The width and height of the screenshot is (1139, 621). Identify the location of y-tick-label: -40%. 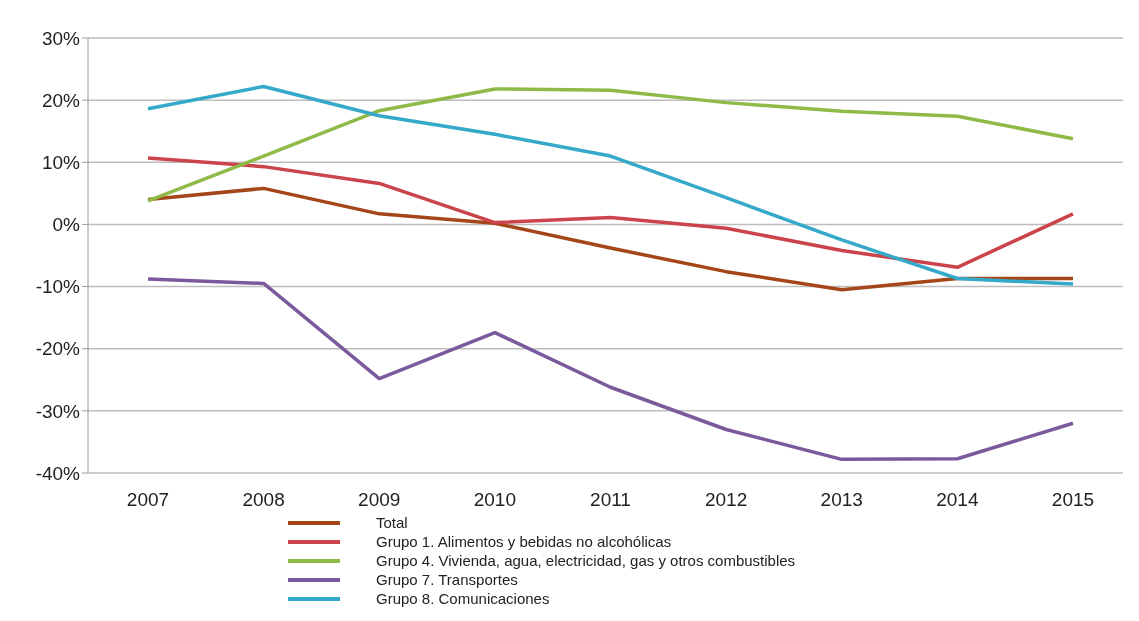
(58, 473).